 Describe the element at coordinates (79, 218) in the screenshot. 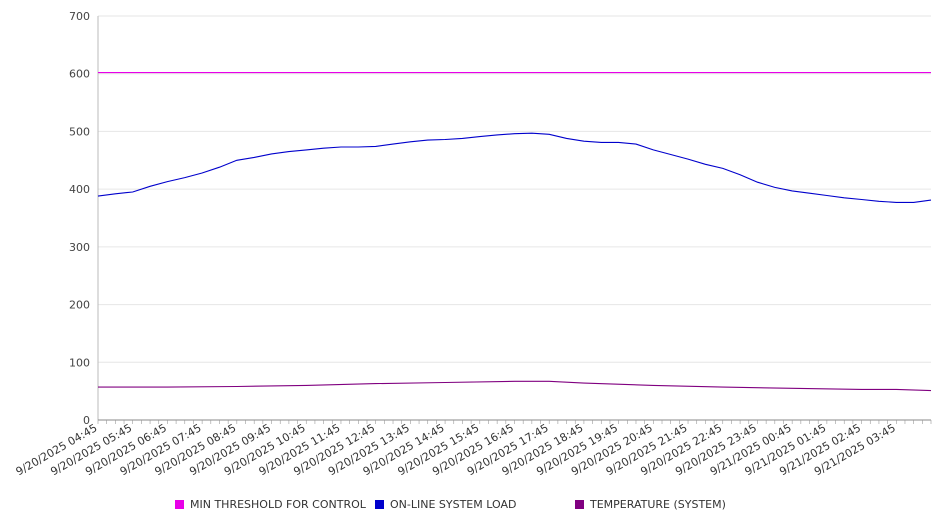

I see `y-axis-tick-labels: 0 100 200 300 400 500 600 700` at that location.